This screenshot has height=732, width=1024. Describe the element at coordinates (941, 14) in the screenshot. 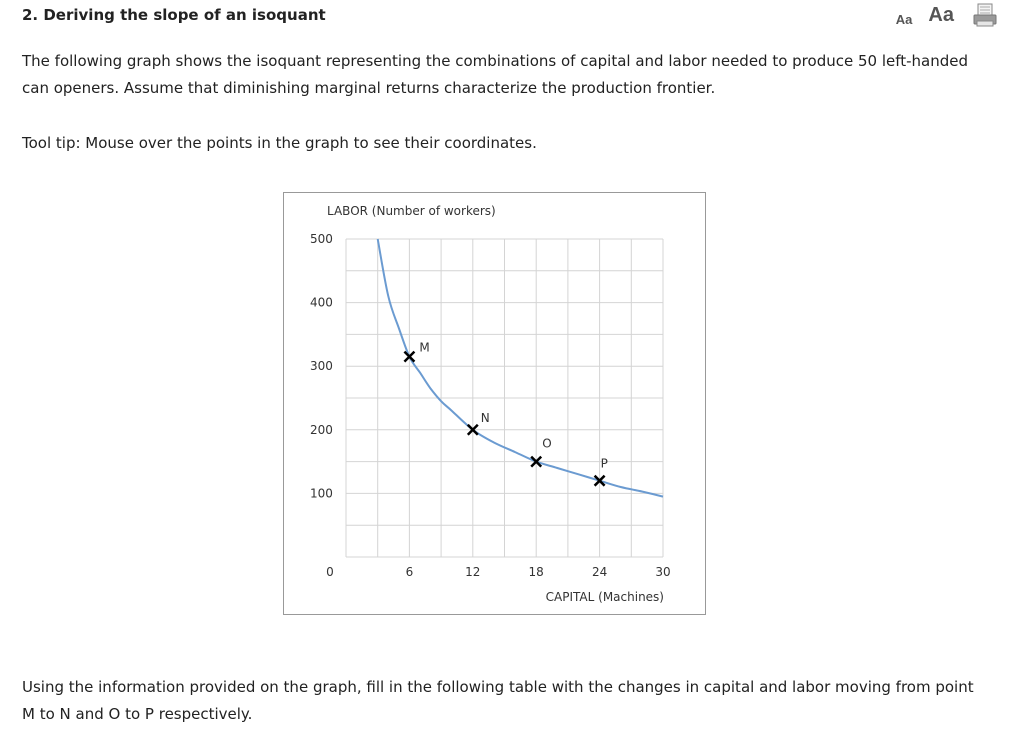

I see `font-size-large-button: Aa` at that location.